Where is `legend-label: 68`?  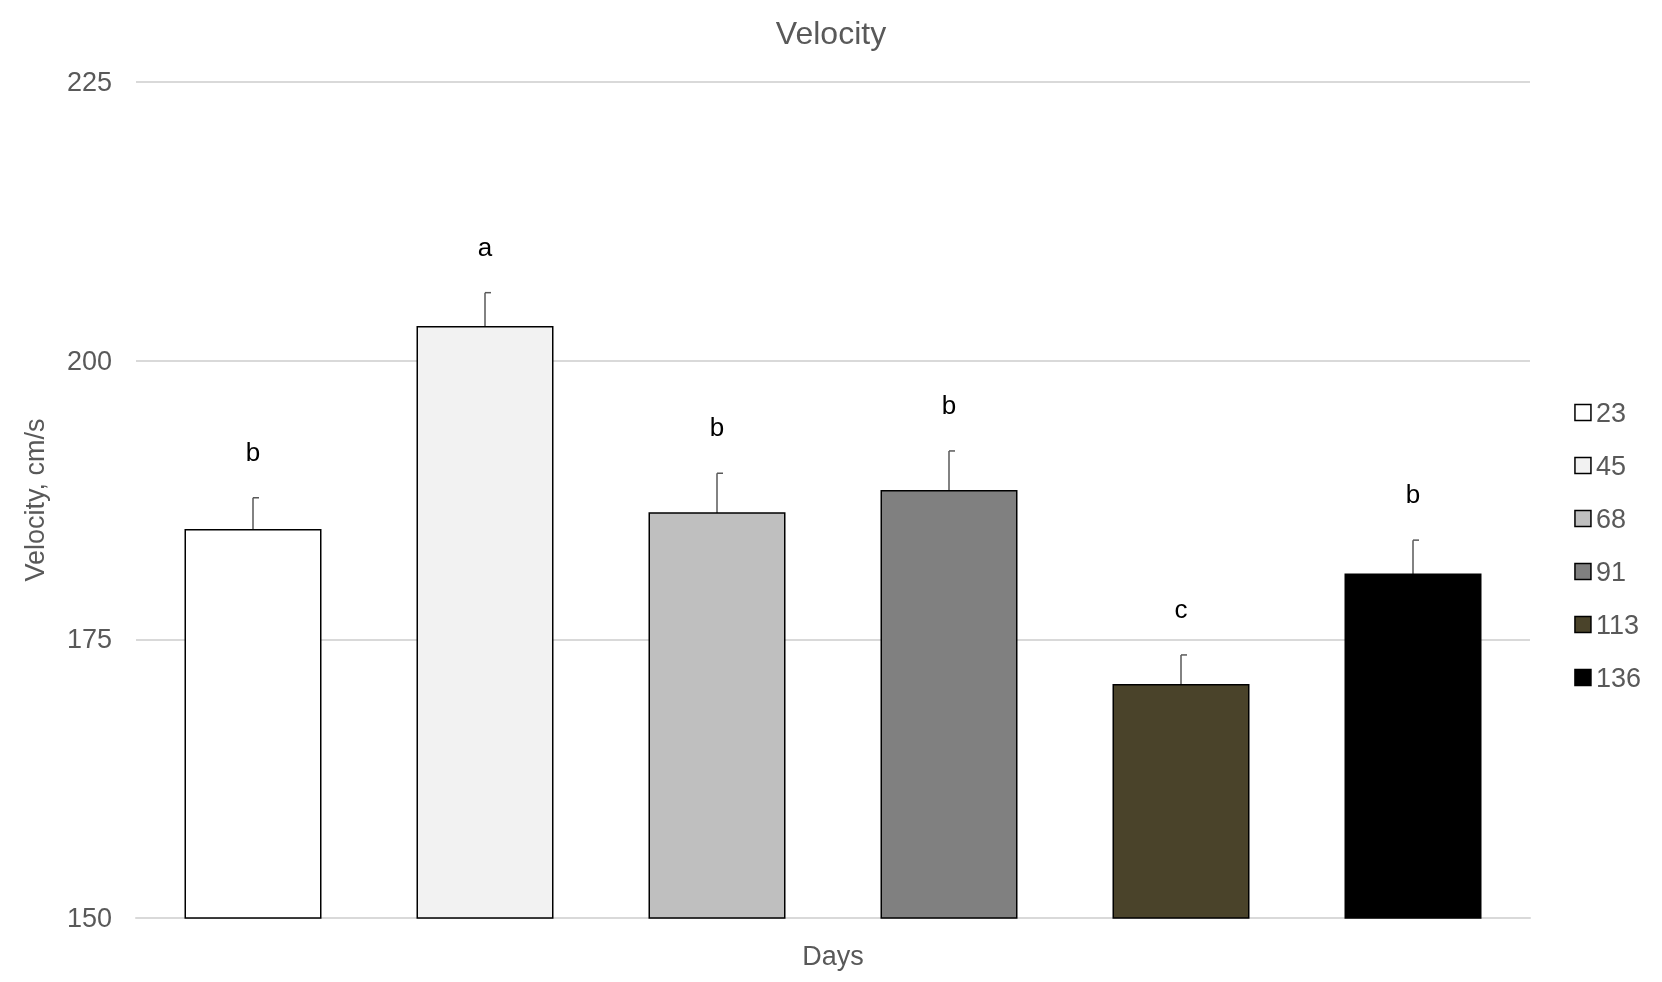 legend-label: 68 is located at coordinates (1610, 518).